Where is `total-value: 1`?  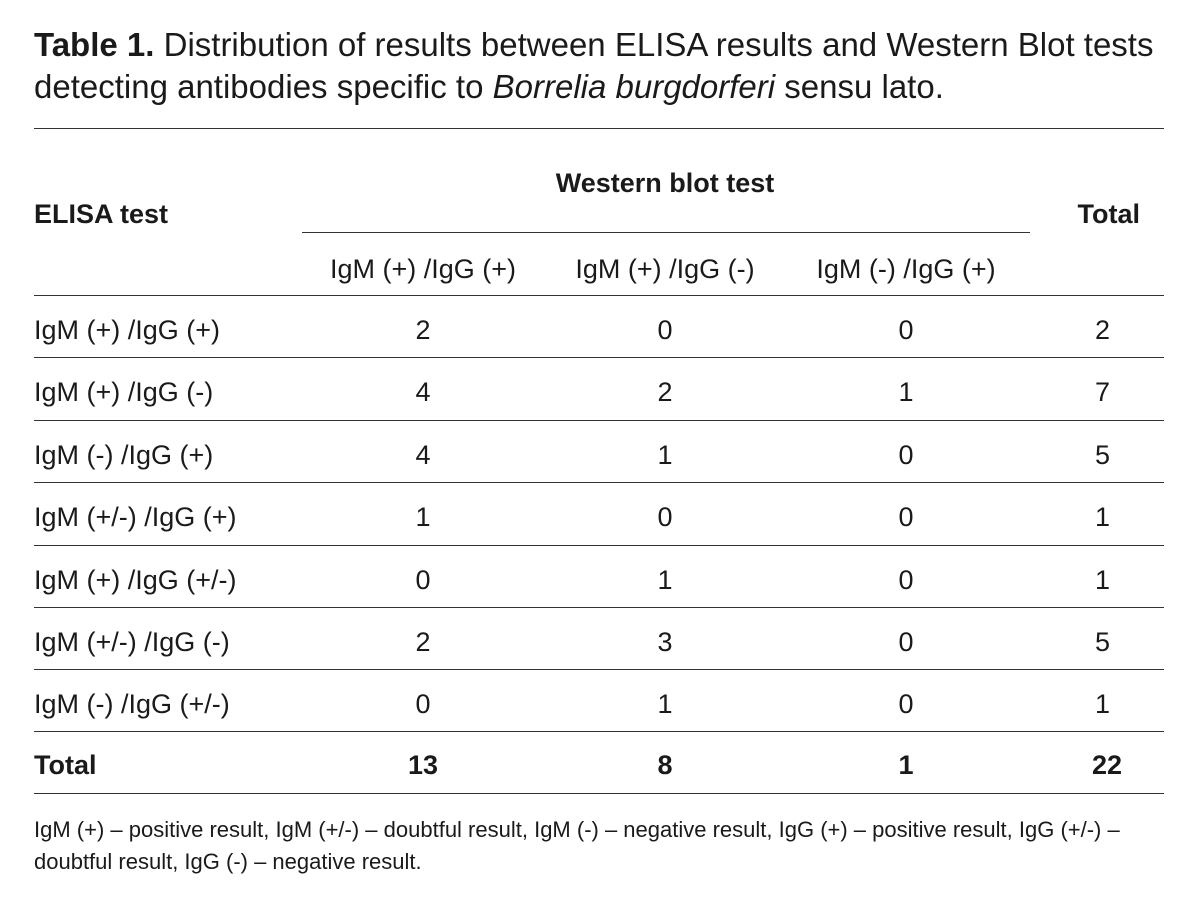
total-value: 1 is located at coordinates (906, 765).